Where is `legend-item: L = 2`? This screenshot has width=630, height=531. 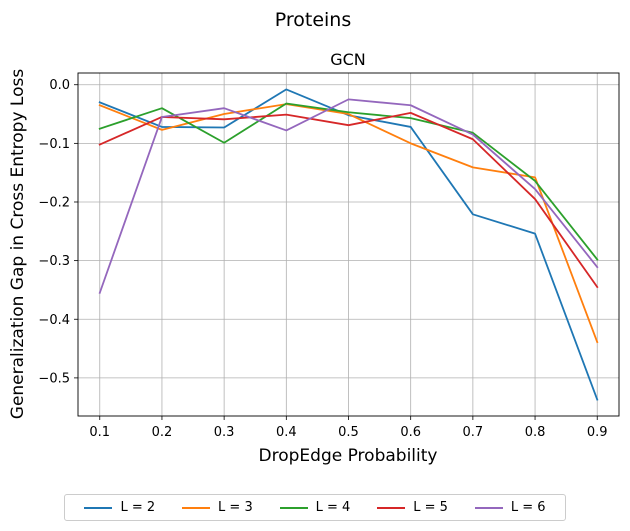
legend-item: L = 2 is located at coordinates (119, 507).